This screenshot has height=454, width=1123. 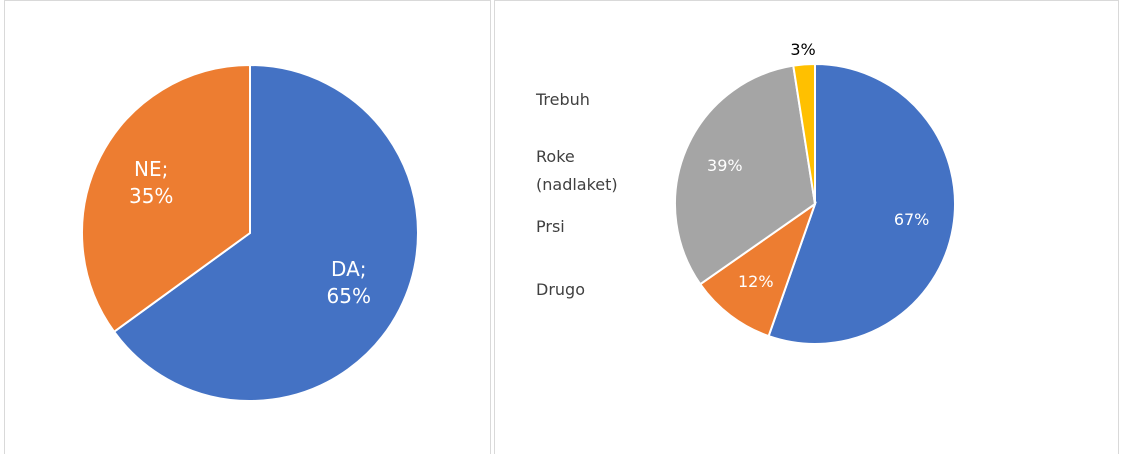 I want to click on legend-label: Drugo, so click(x=560, y=289).